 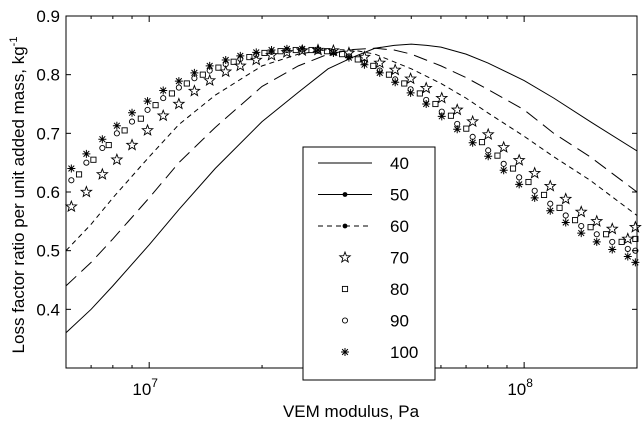 What do you see at coordinates (529, 383) in the screenshot?
I see `x-tick-label-exp: 8` at bounding box center [529, 383].